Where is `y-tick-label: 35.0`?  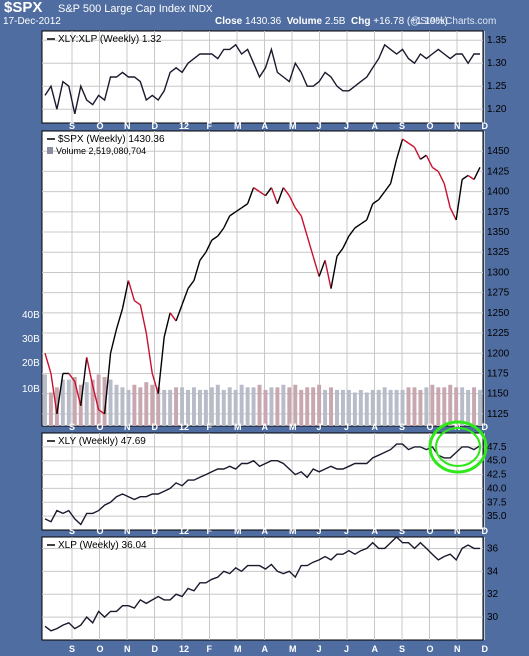 y-tick-label: 35.0 is located at coordinates (497, 516).